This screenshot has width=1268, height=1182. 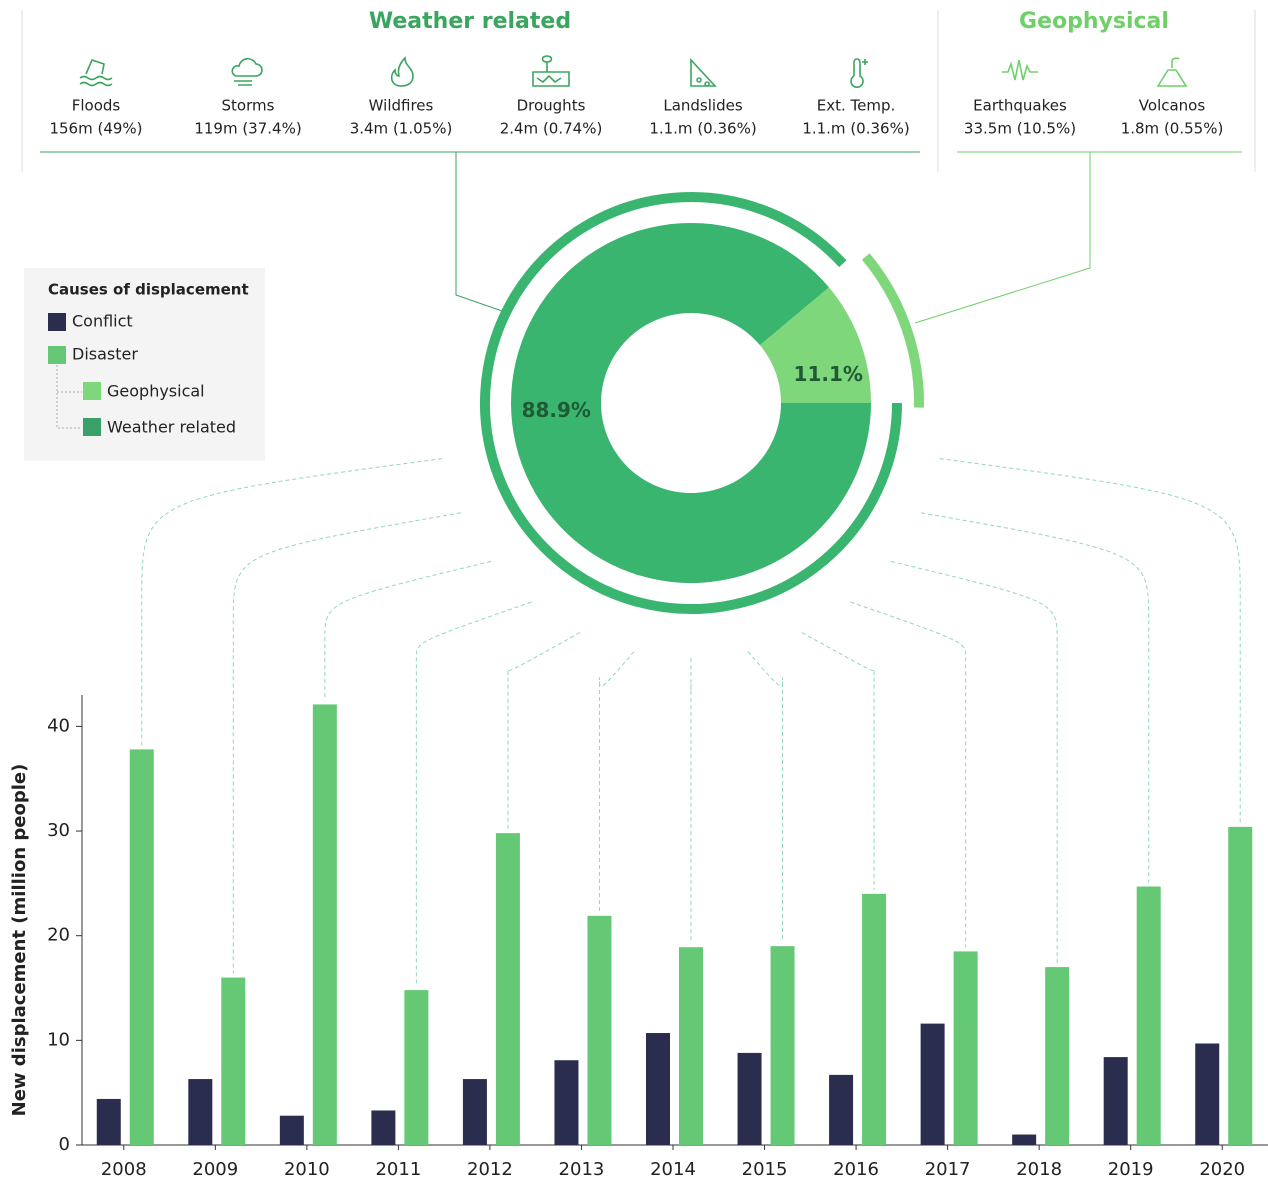 What do you see at coordinates (96, 106) in the screenshot?
I see `item-label: Floods` at bounding box center [96, 106].